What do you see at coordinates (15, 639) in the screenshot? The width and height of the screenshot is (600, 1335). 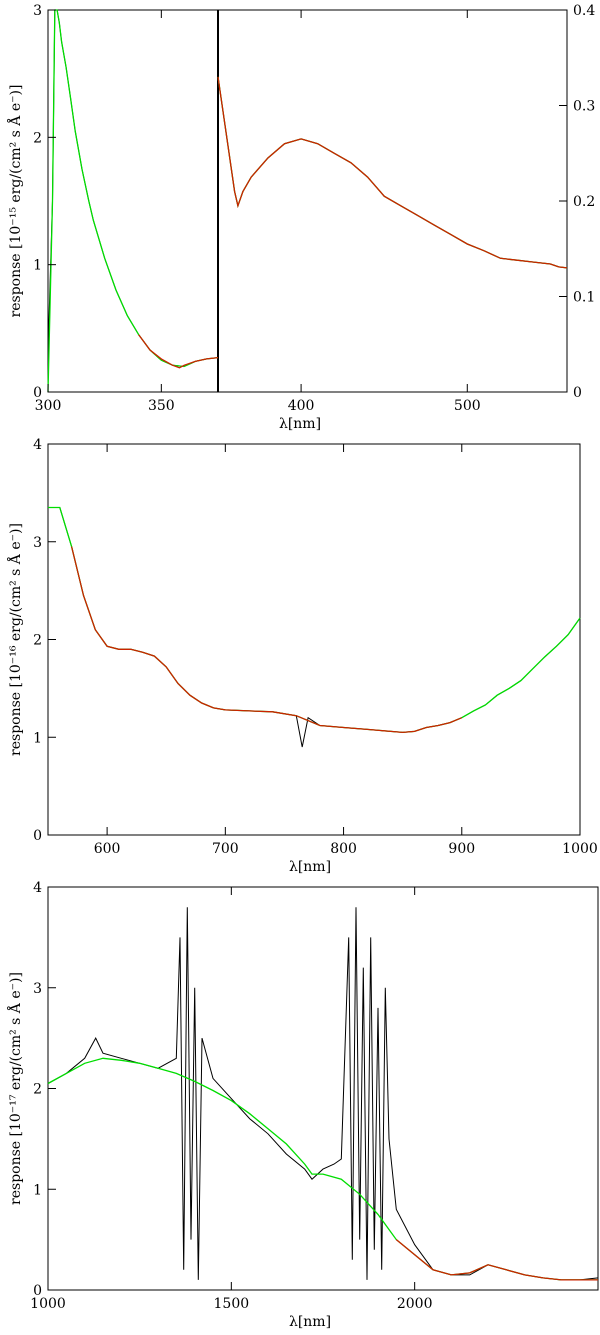 I see `middle-panel-ylabel: response [10⁻¹⁶ erg/(cm² s Å e⁻)]` at bounding box center [15, 639].